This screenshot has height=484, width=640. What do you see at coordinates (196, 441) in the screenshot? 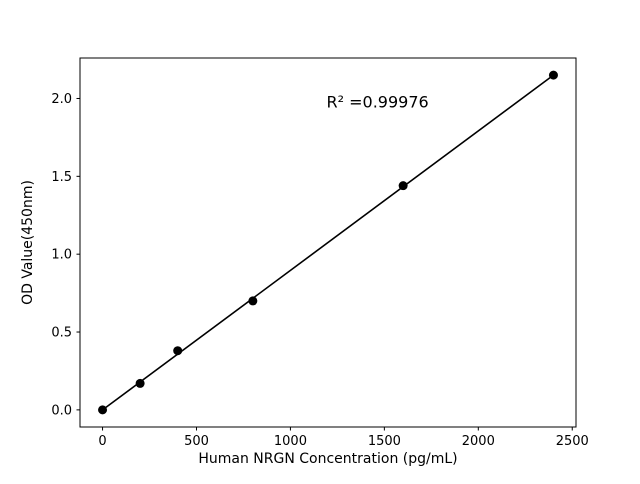
I see `x-tick-label: 500` at bounding box center [196, 441].